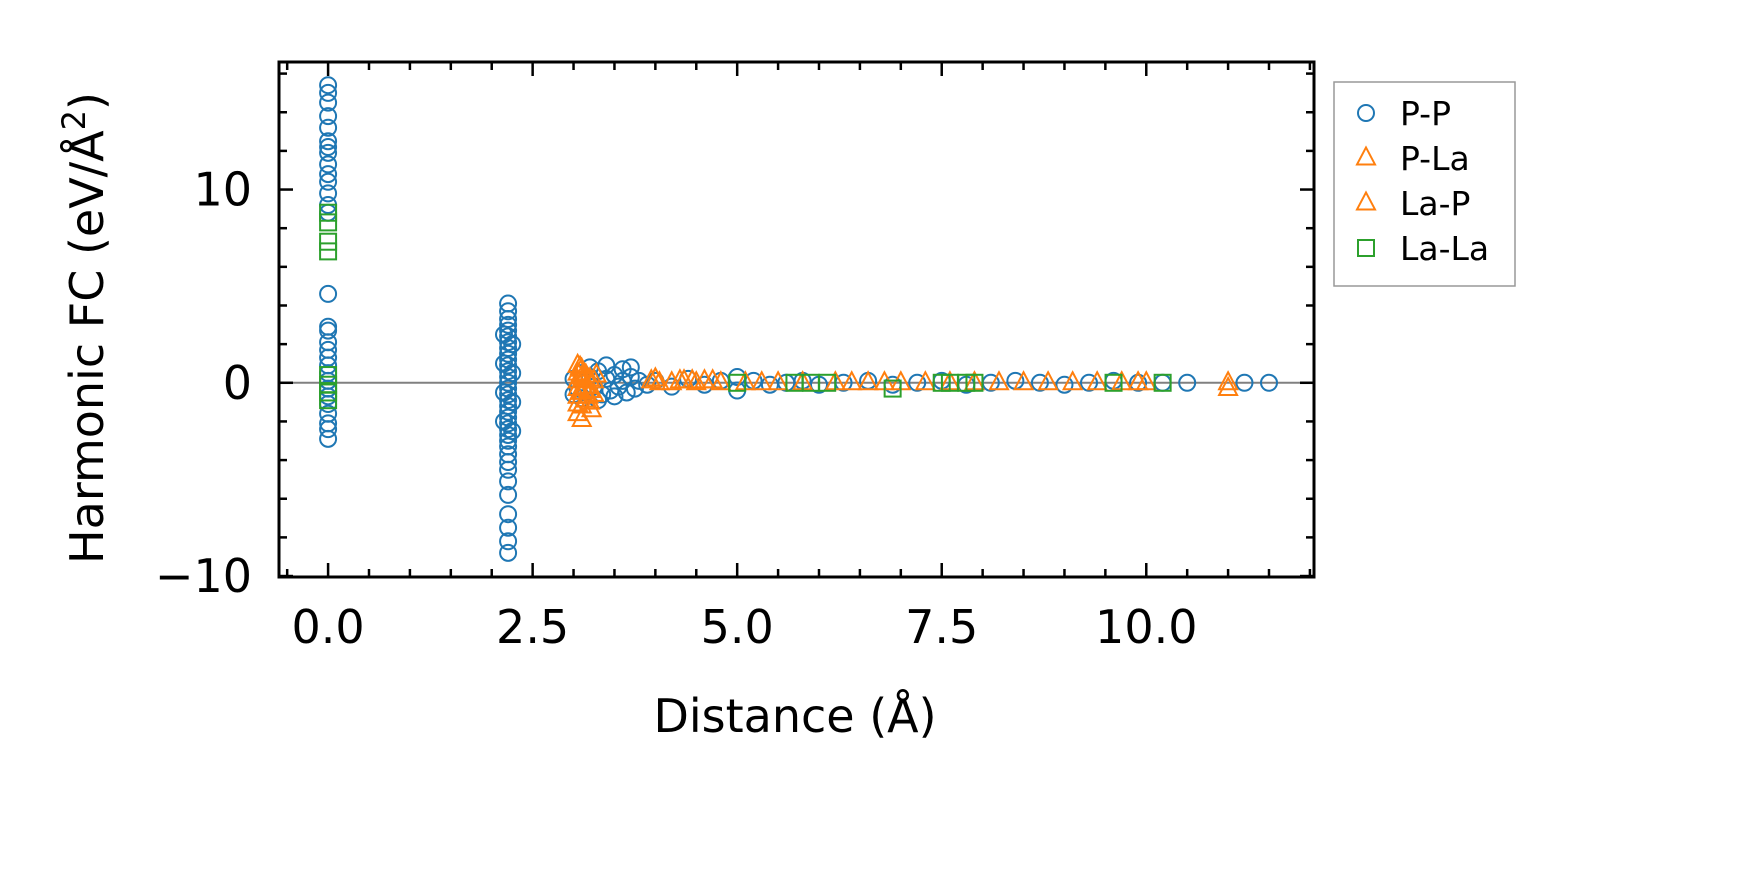 Image resolution: width=1759 pixels, height=893 pixels. What do you see at coordinates (237, 383) in the screenshot?
I see `y-tick-label: 0` at bounding box center [237, 383].